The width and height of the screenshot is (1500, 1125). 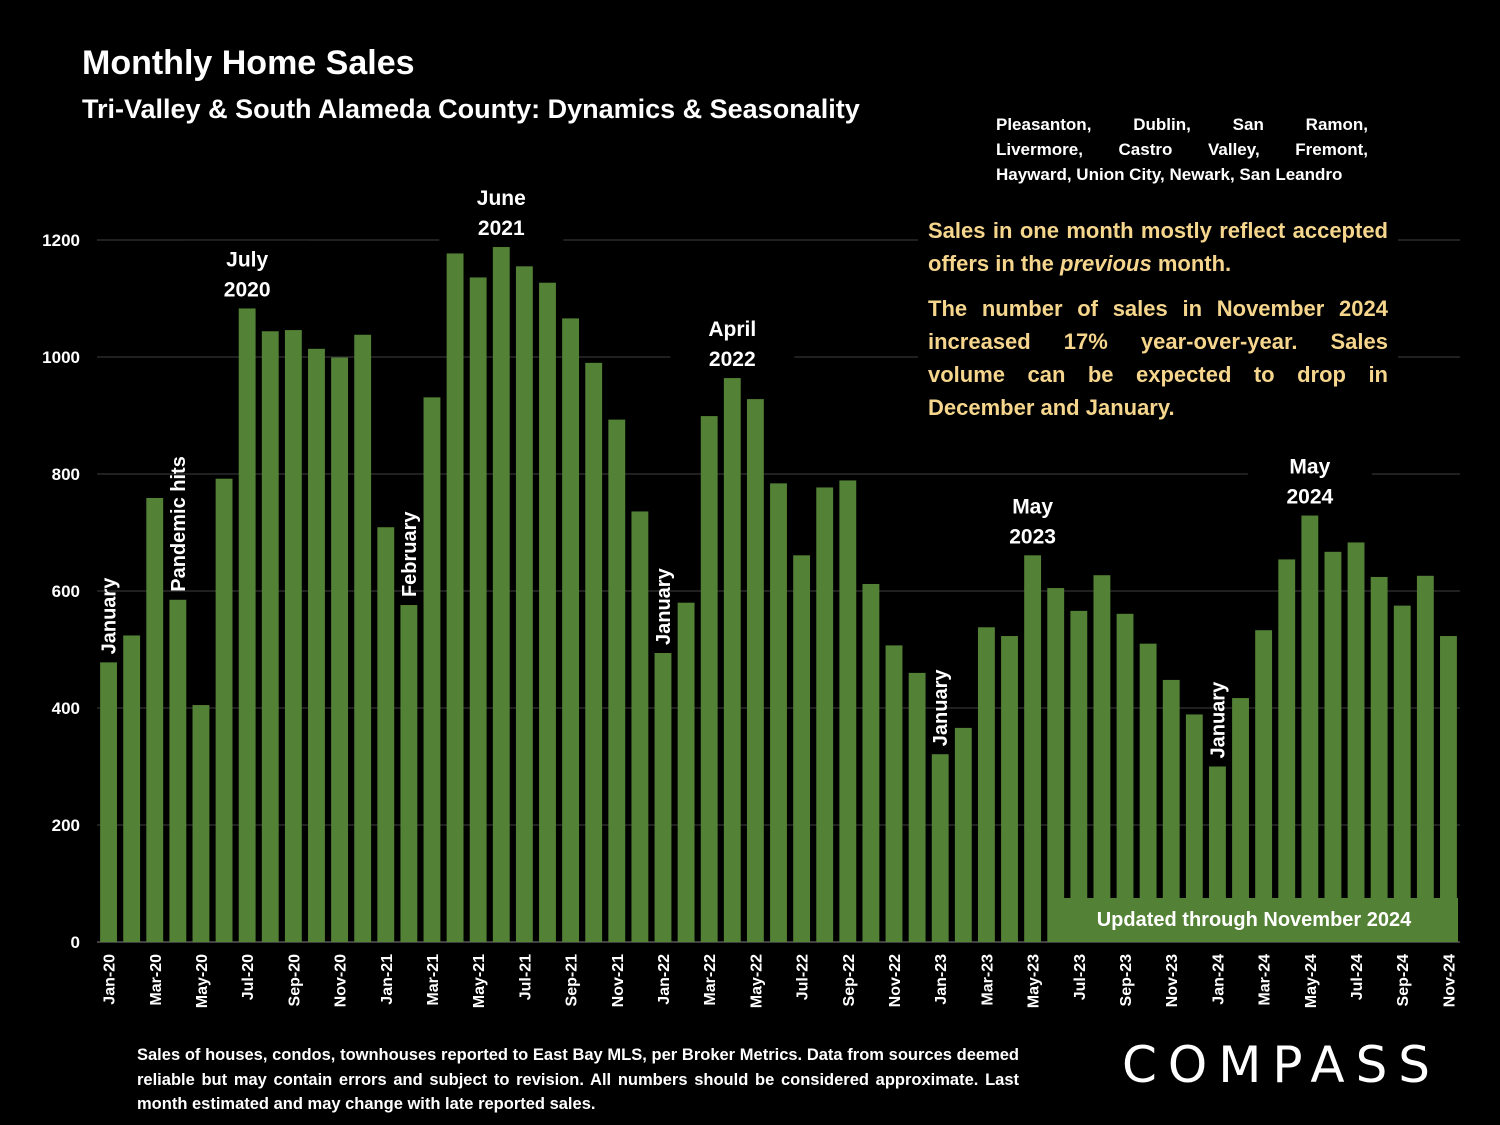 I want to click on y-tick-label: 1200, so click(x=61, y=240).